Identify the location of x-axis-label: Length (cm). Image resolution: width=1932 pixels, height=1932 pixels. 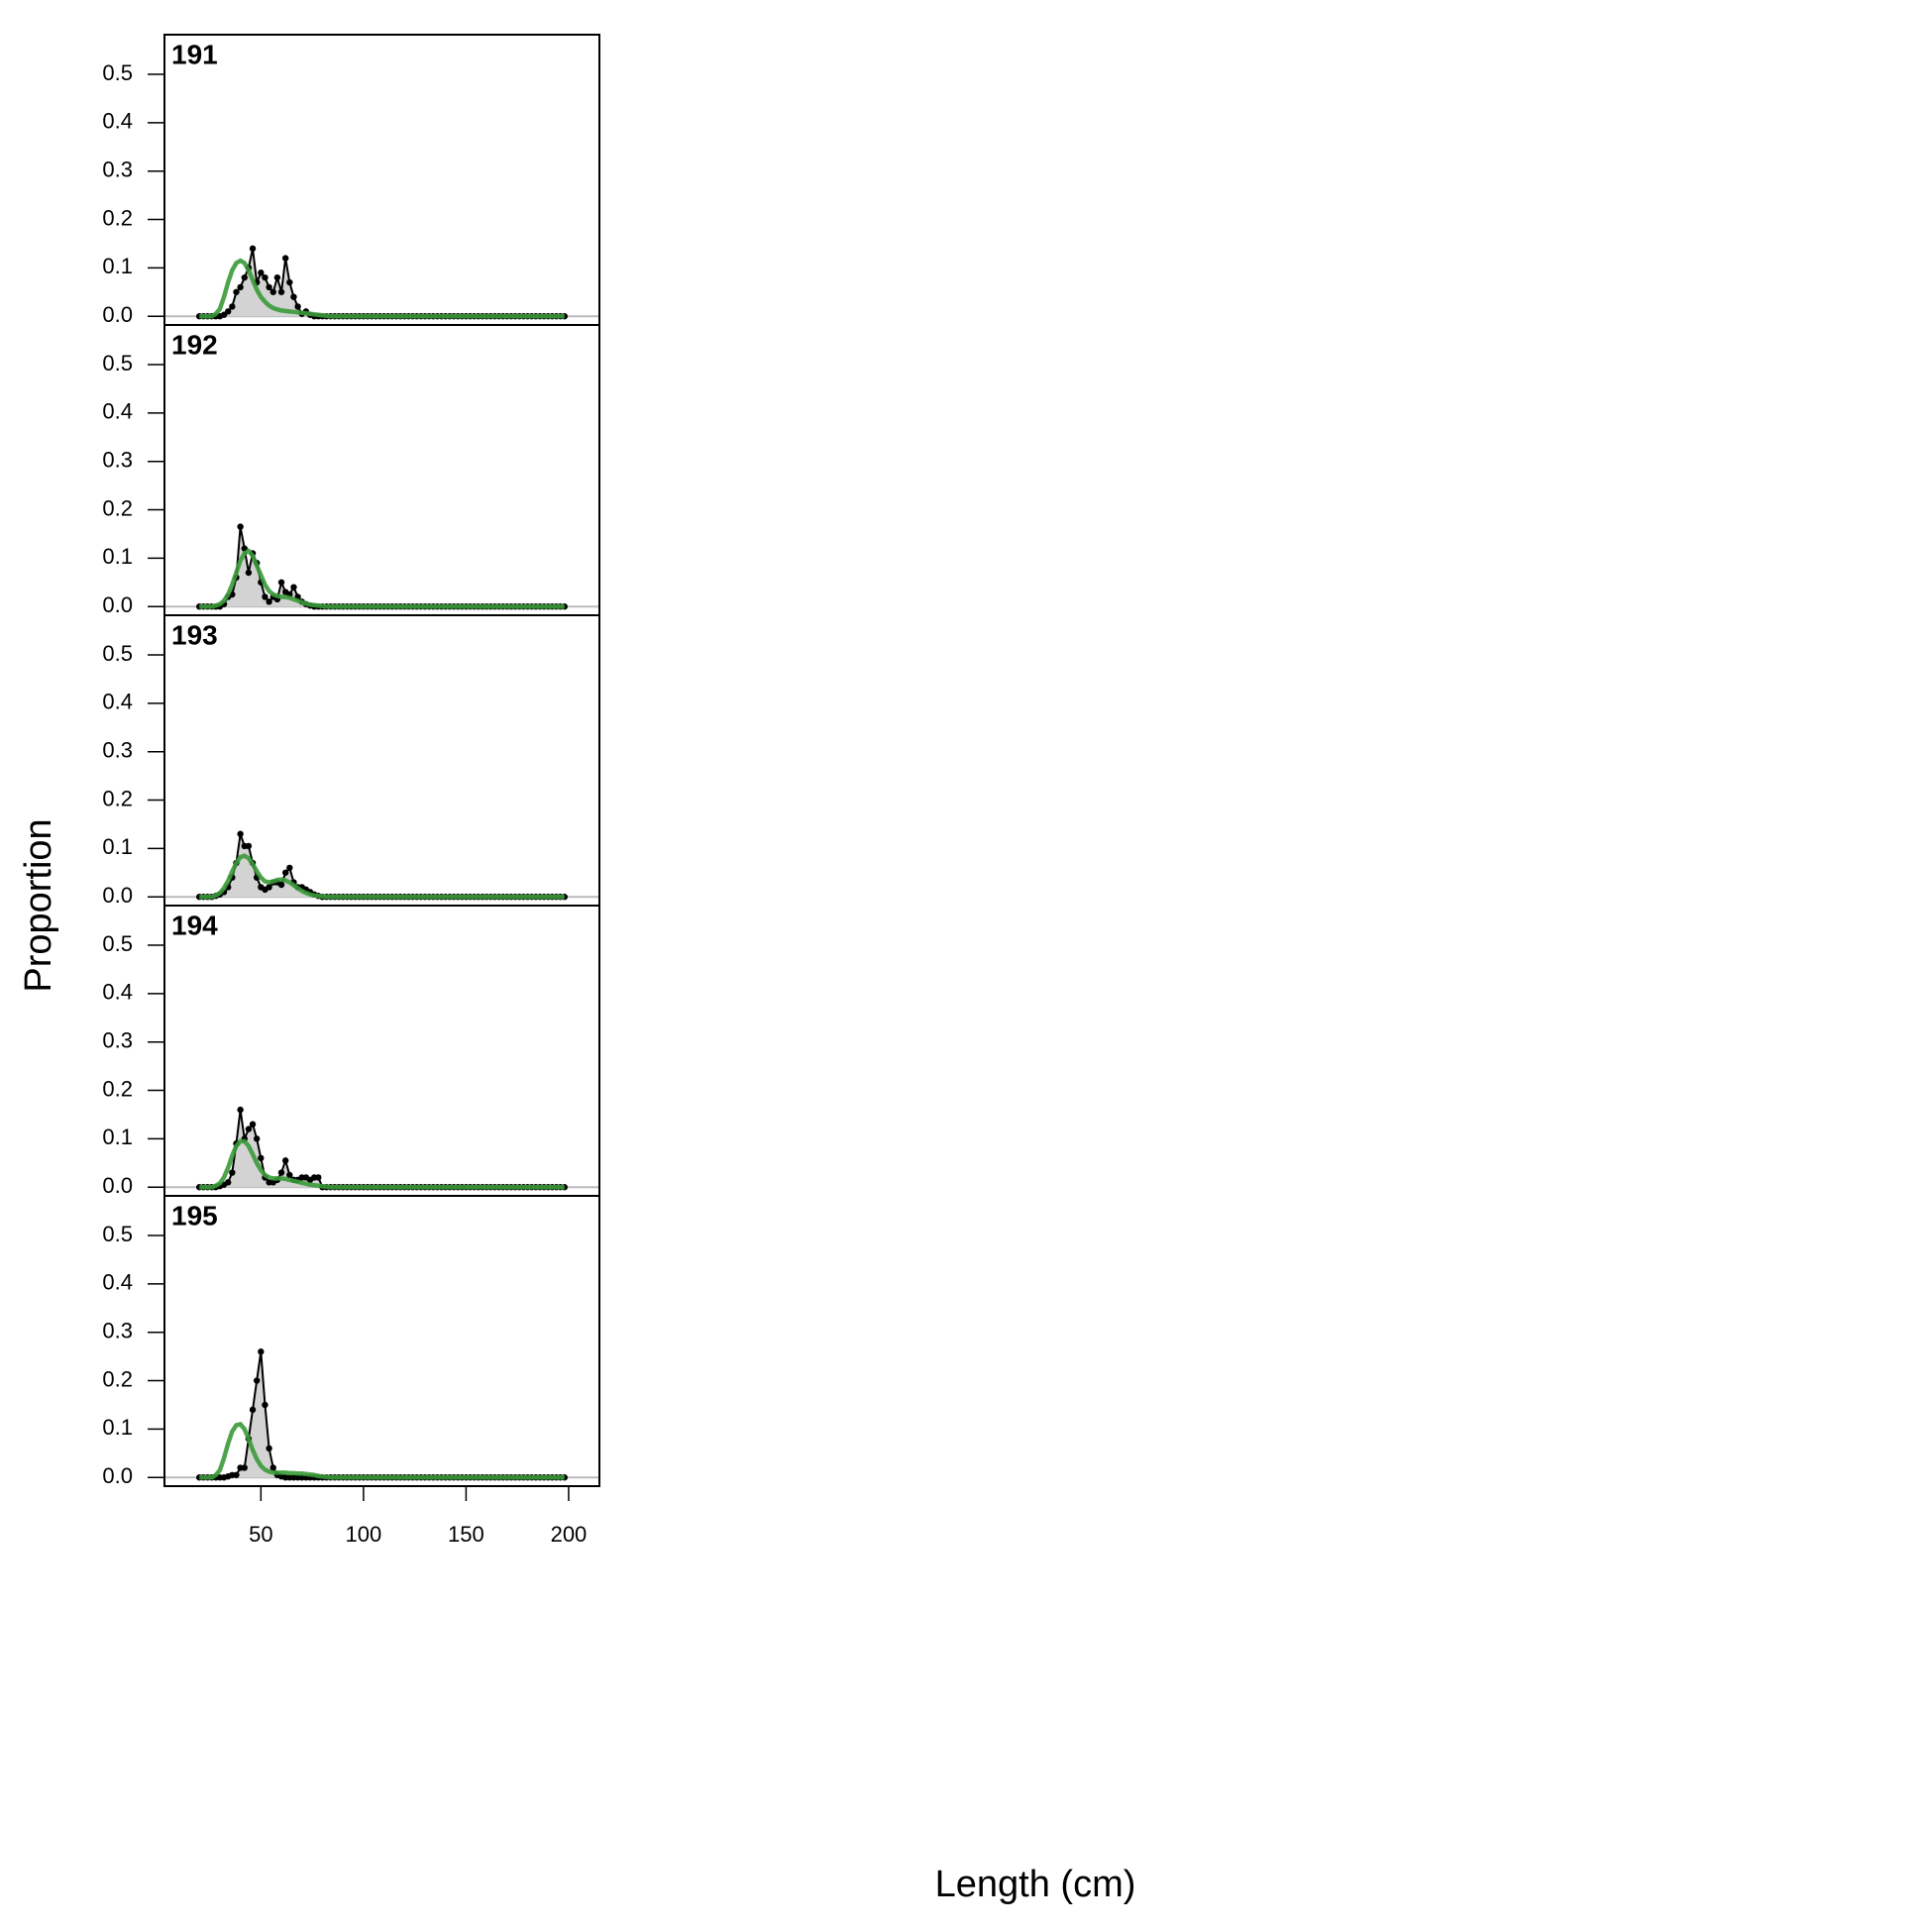
(1035, 1884).